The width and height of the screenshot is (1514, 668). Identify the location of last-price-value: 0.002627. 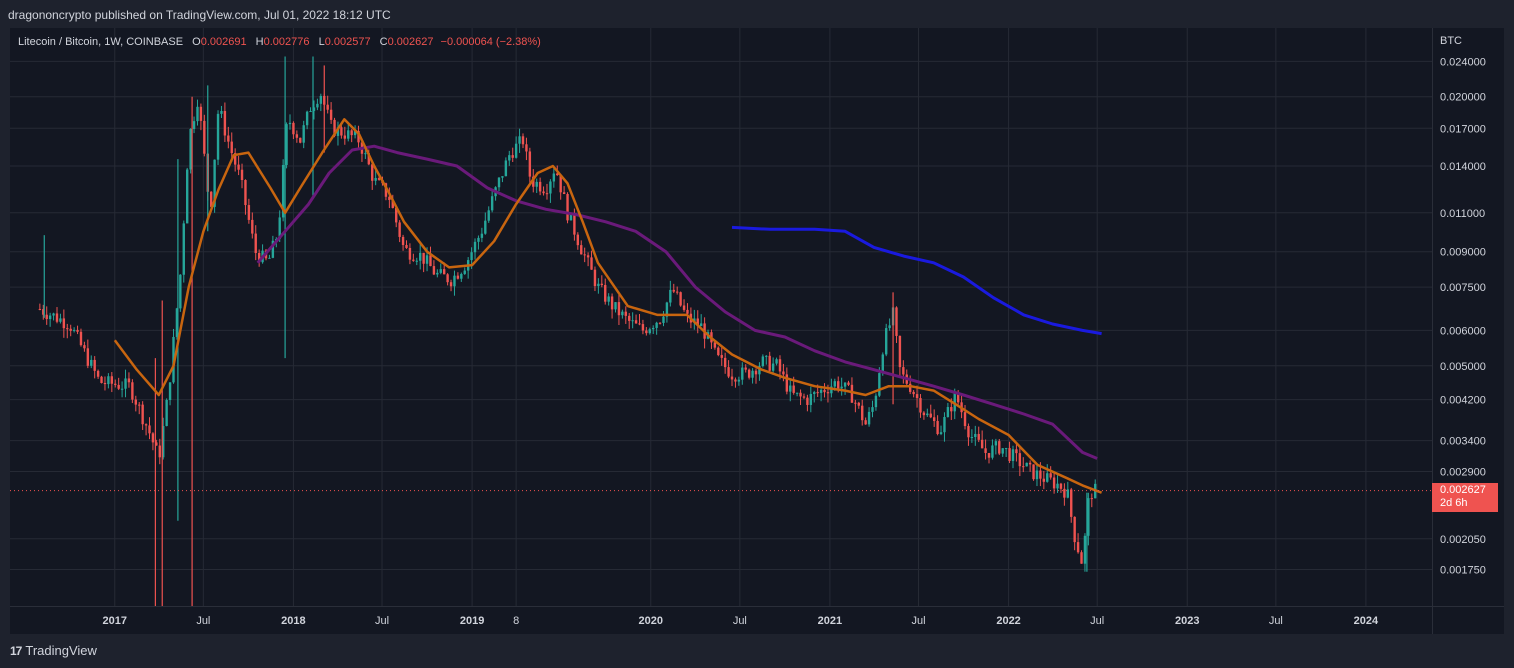
(1463, 489).